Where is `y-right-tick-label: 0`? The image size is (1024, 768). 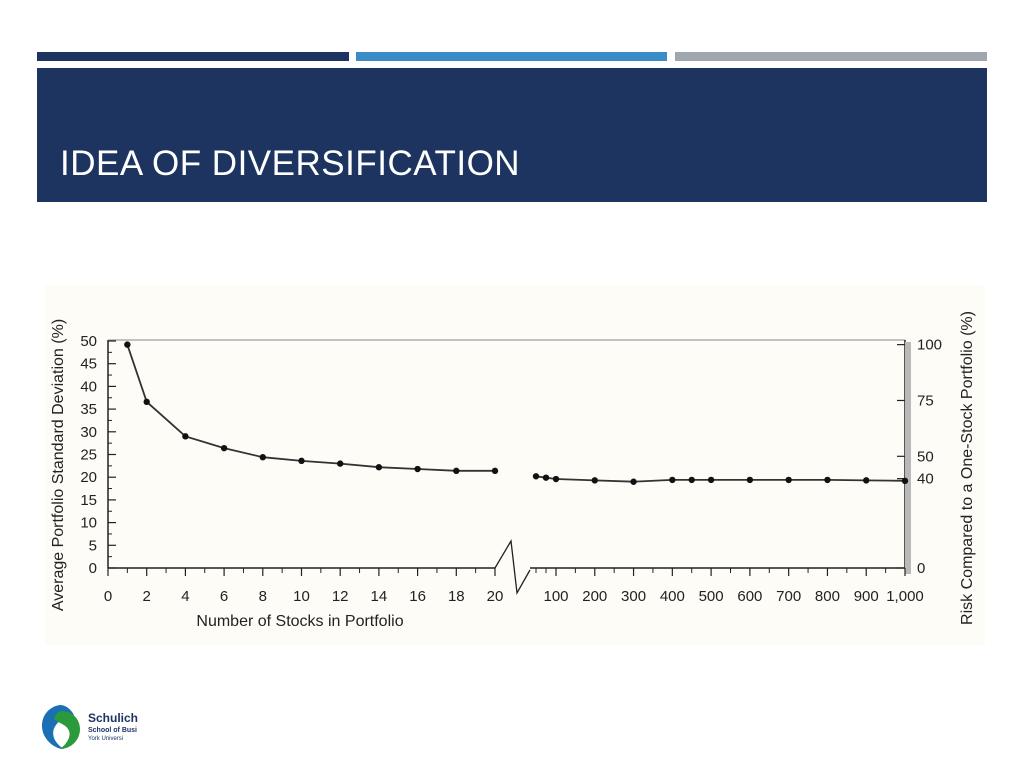
y-right-tick-label: 0 is located at coordinates (921, 568).